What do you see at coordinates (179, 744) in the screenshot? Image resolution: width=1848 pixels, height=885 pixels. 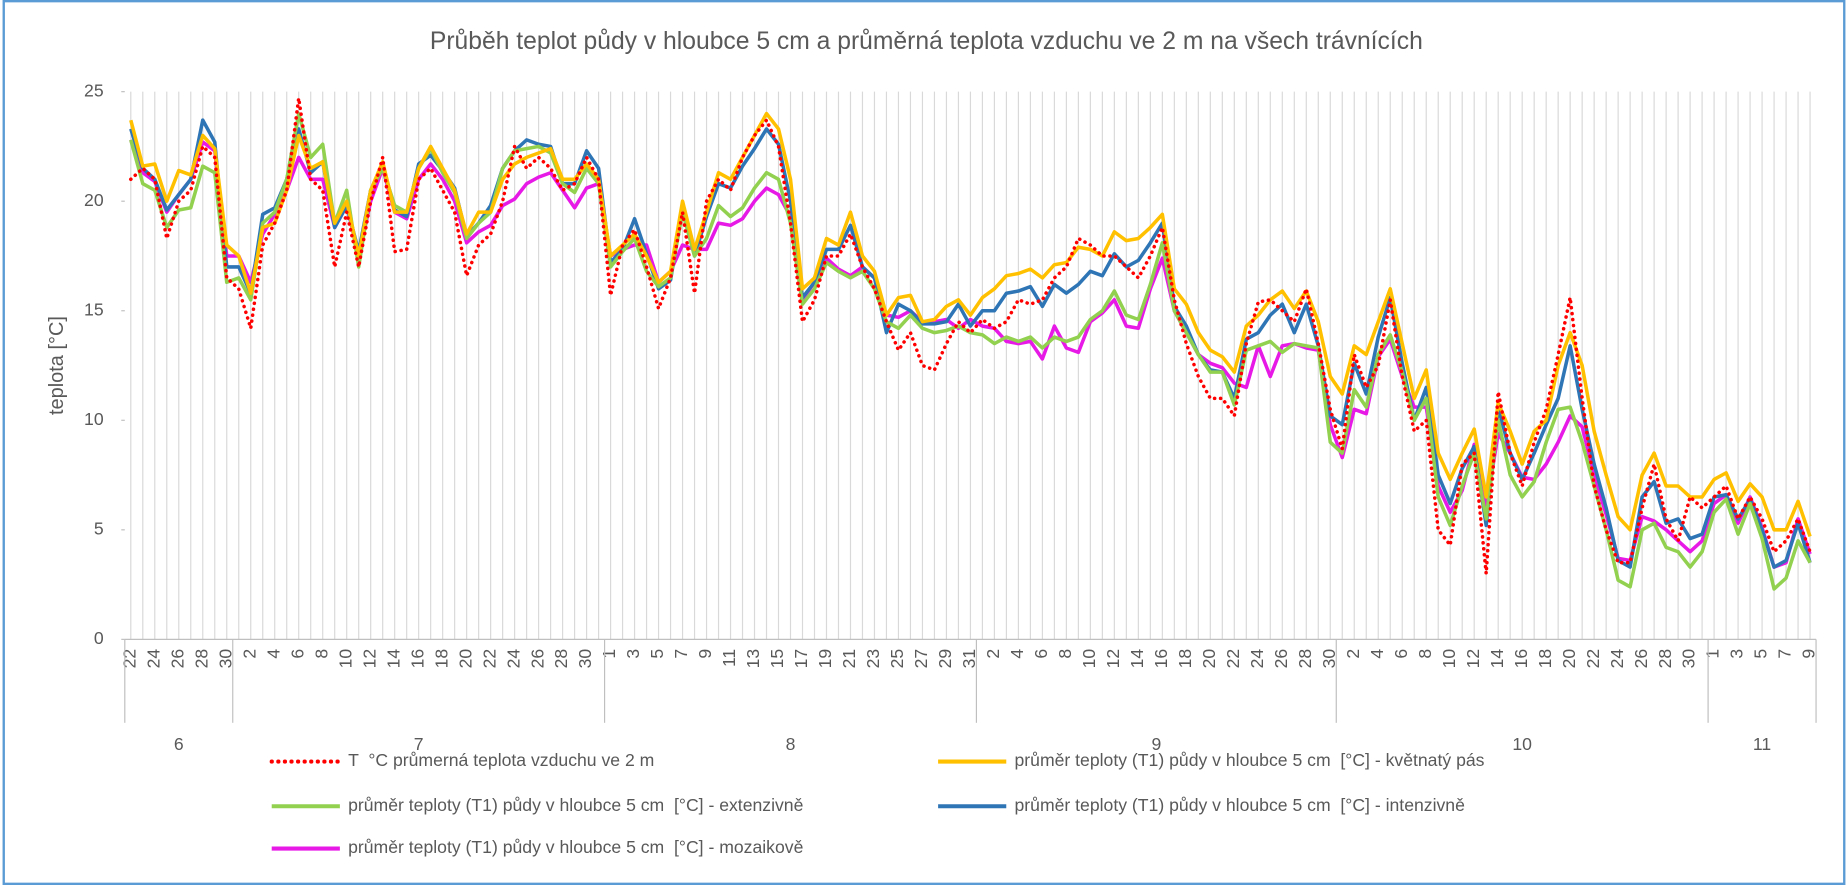 I see `month-label: 6` at bounding box center [179, 744].